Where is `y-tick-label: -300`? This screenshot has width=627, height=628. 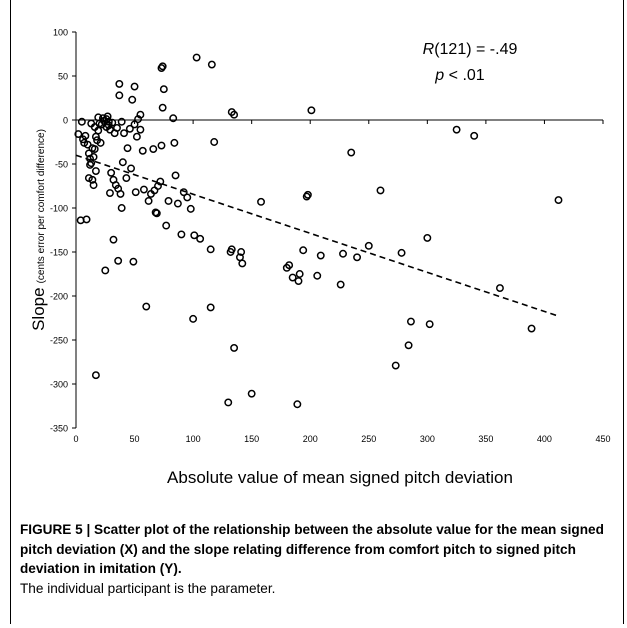
y-tick-label: -300 is located at coordinates (59, 385).